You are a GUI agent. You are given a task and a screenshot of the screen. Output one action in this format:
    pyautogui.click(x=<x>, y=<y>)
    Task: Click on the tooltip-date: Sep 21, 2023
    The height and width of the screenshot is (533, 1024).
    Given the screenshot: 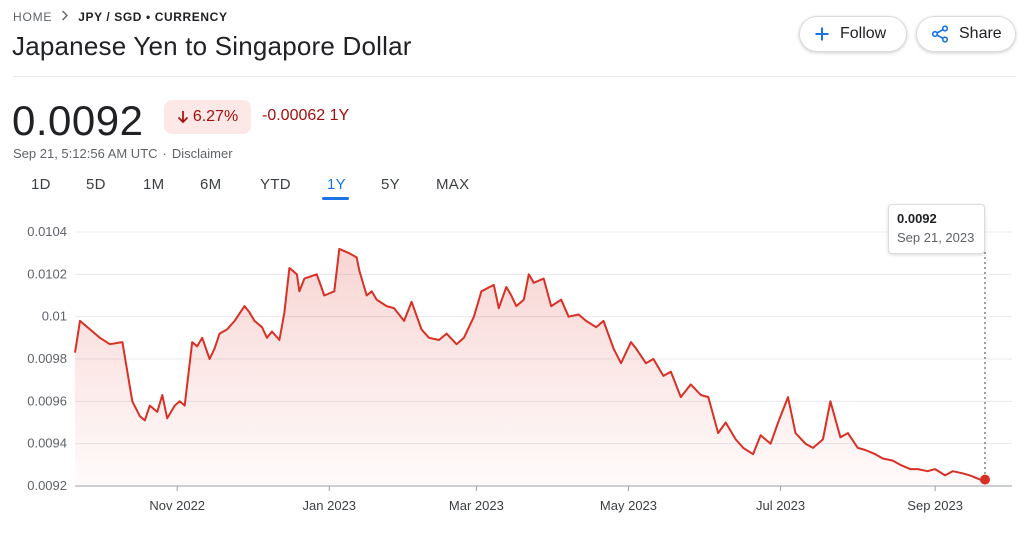 What is the action you would take?
    pyautogui.click(x=936, y=237)
    